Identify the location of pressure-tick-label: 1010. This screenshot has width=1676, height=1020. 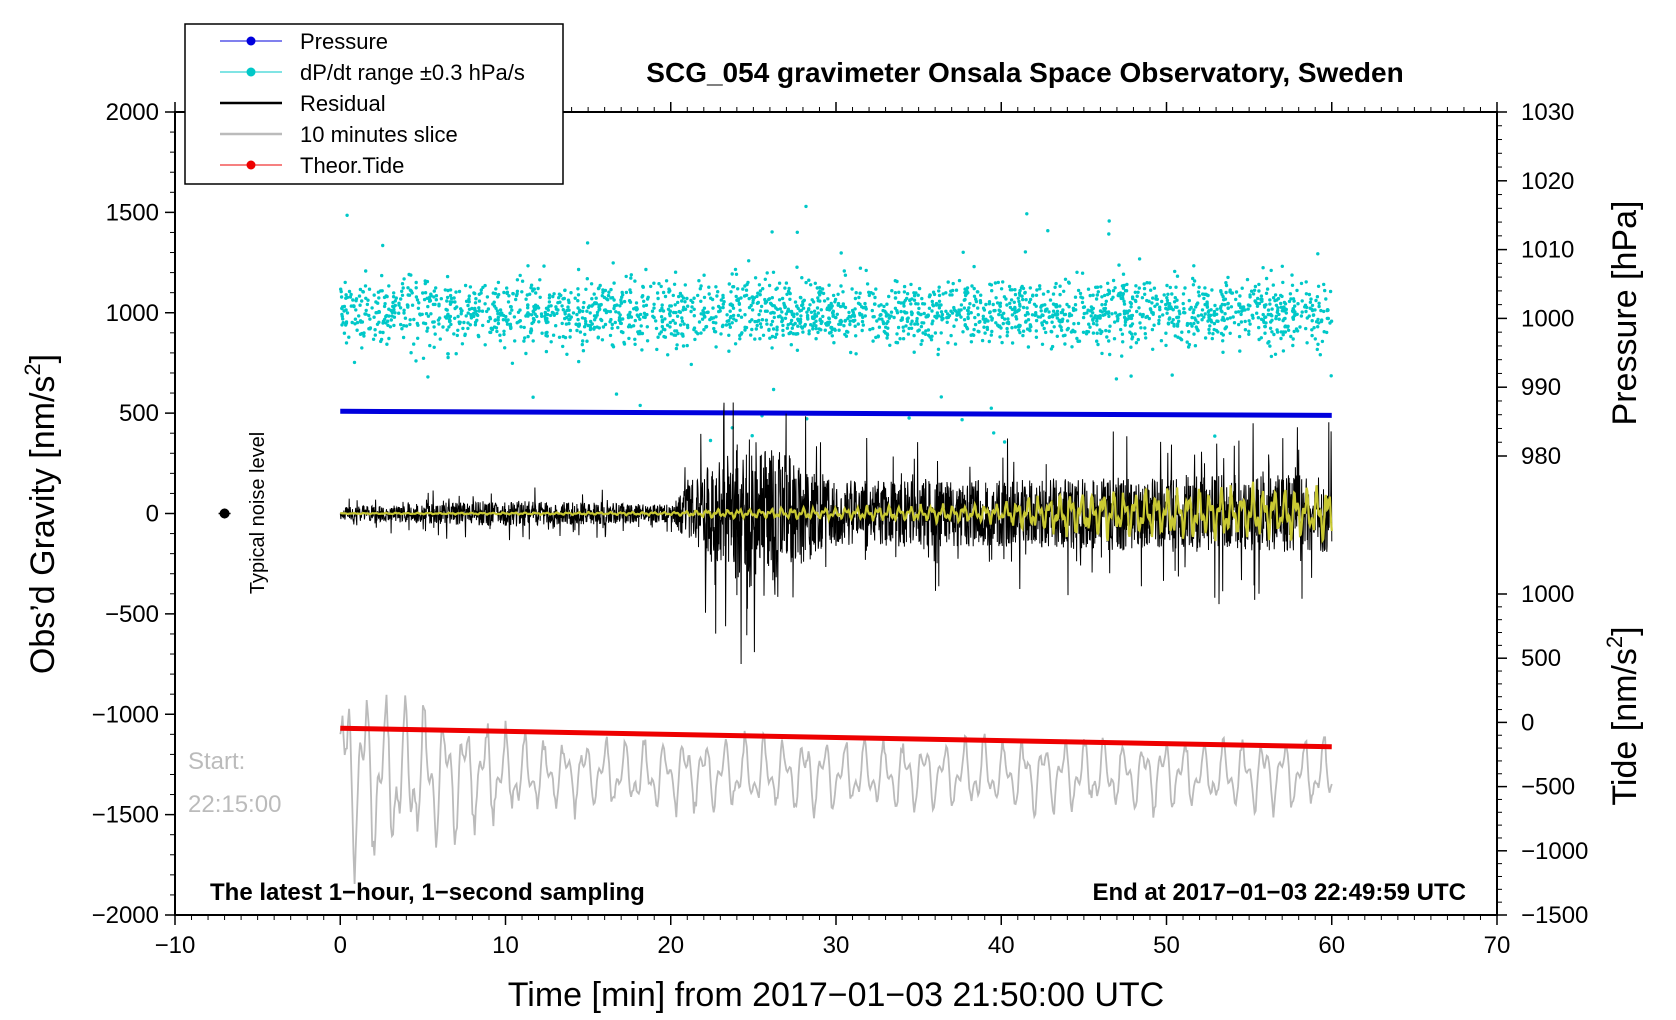
(1547, 250).